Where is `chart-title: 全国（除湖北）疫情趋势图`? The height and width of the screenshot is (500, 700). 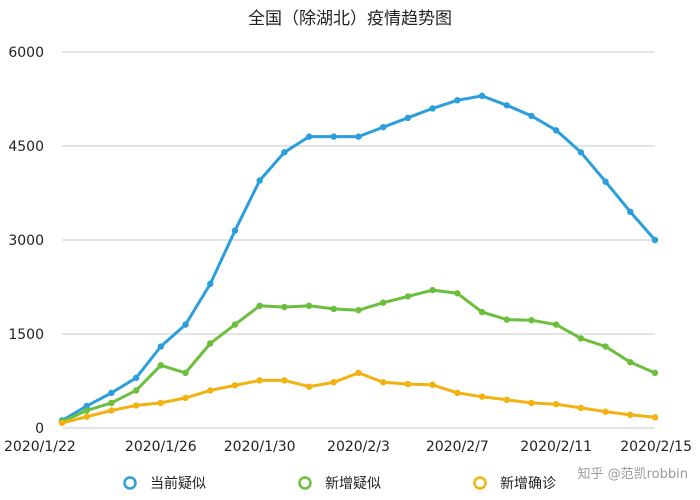
chart-title: 全国（除湖北）疫情趋势图 is located at coordinates (350, 19).